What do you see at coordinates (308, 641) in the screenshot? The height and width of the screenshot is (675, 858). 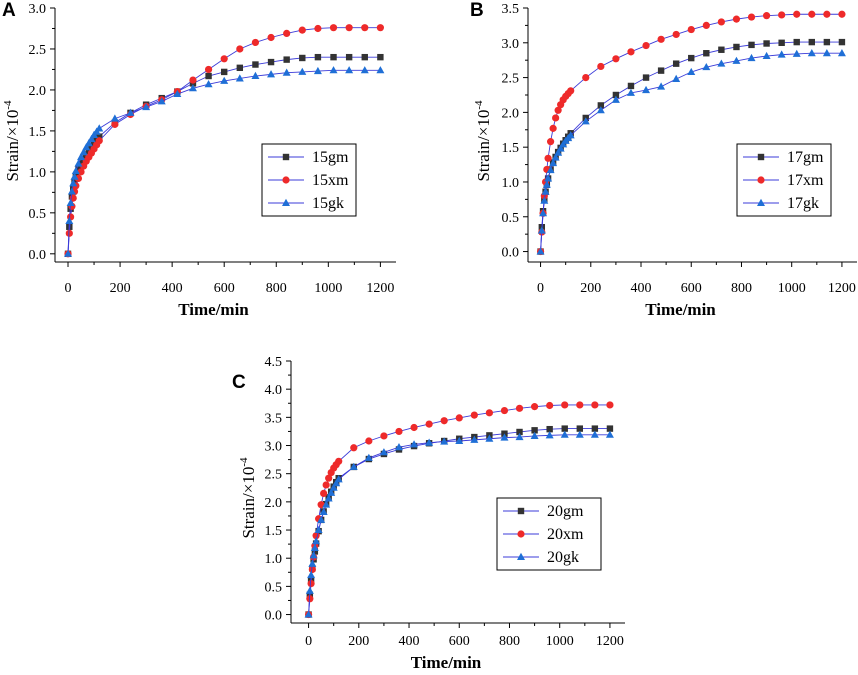 I see `x-tick-label: 0` at bounding box center [308, 641].